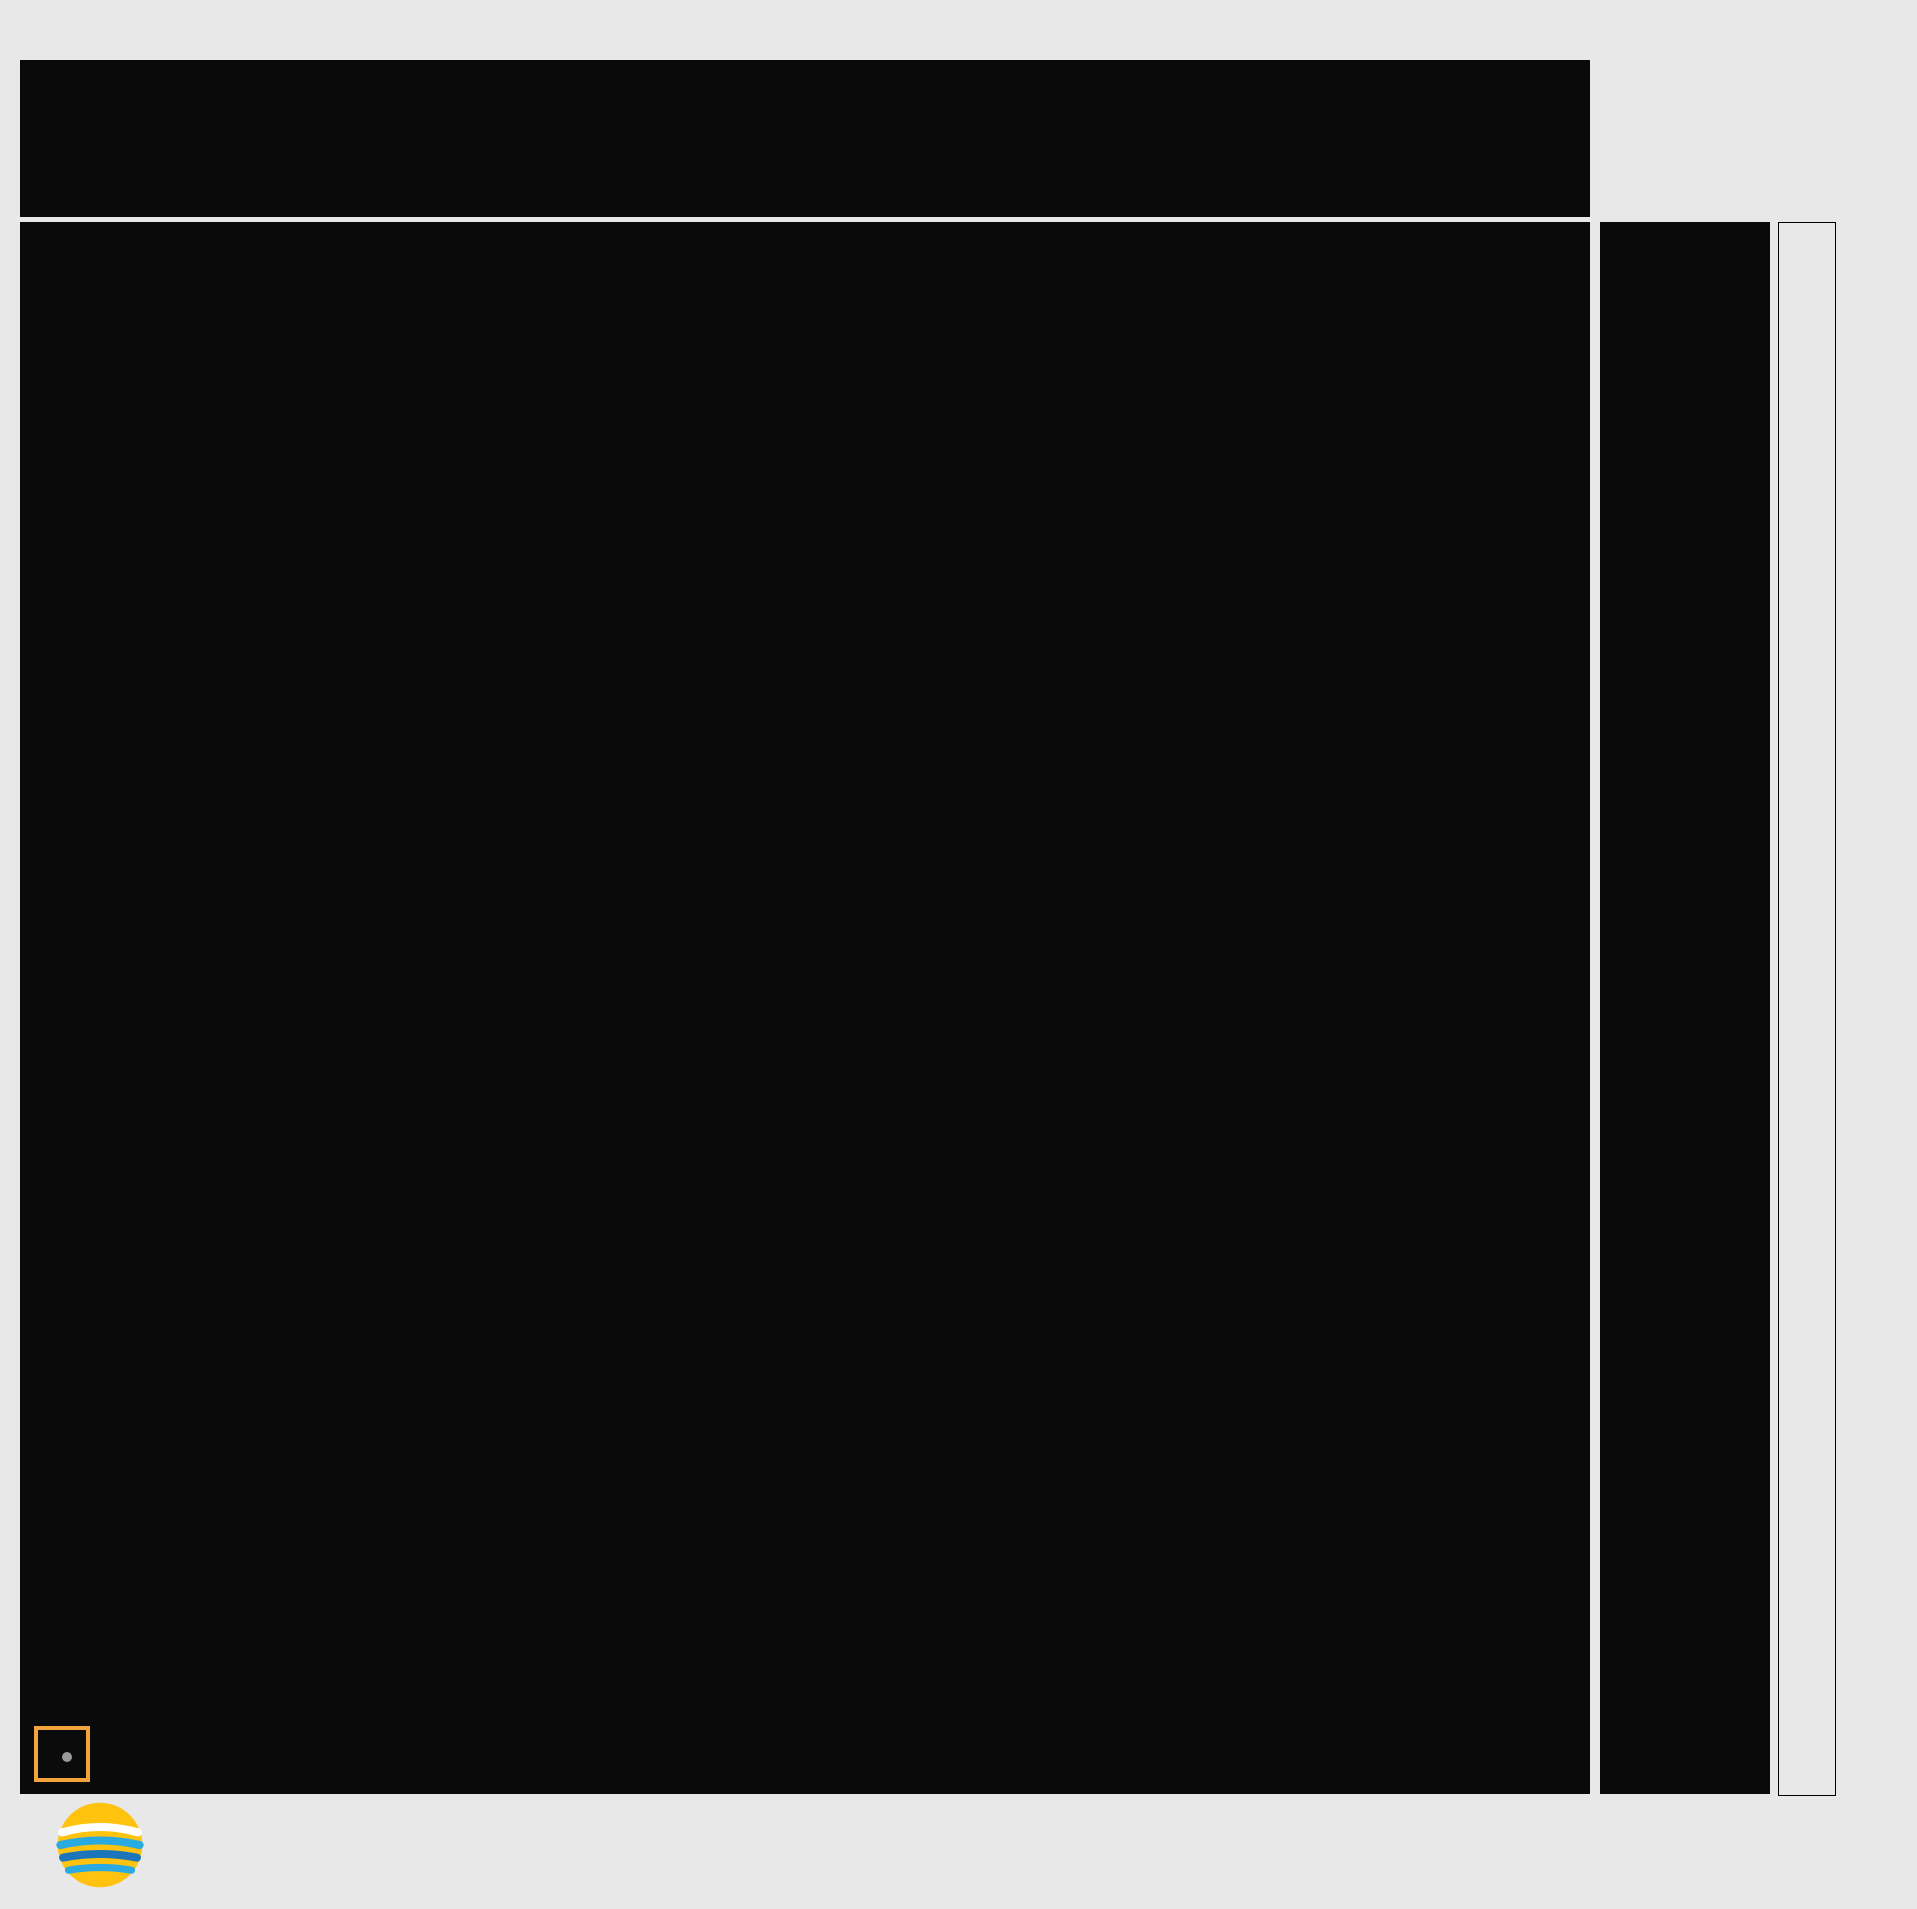  I want to click on right-cross-section-canvas, so click(1685, 1008).